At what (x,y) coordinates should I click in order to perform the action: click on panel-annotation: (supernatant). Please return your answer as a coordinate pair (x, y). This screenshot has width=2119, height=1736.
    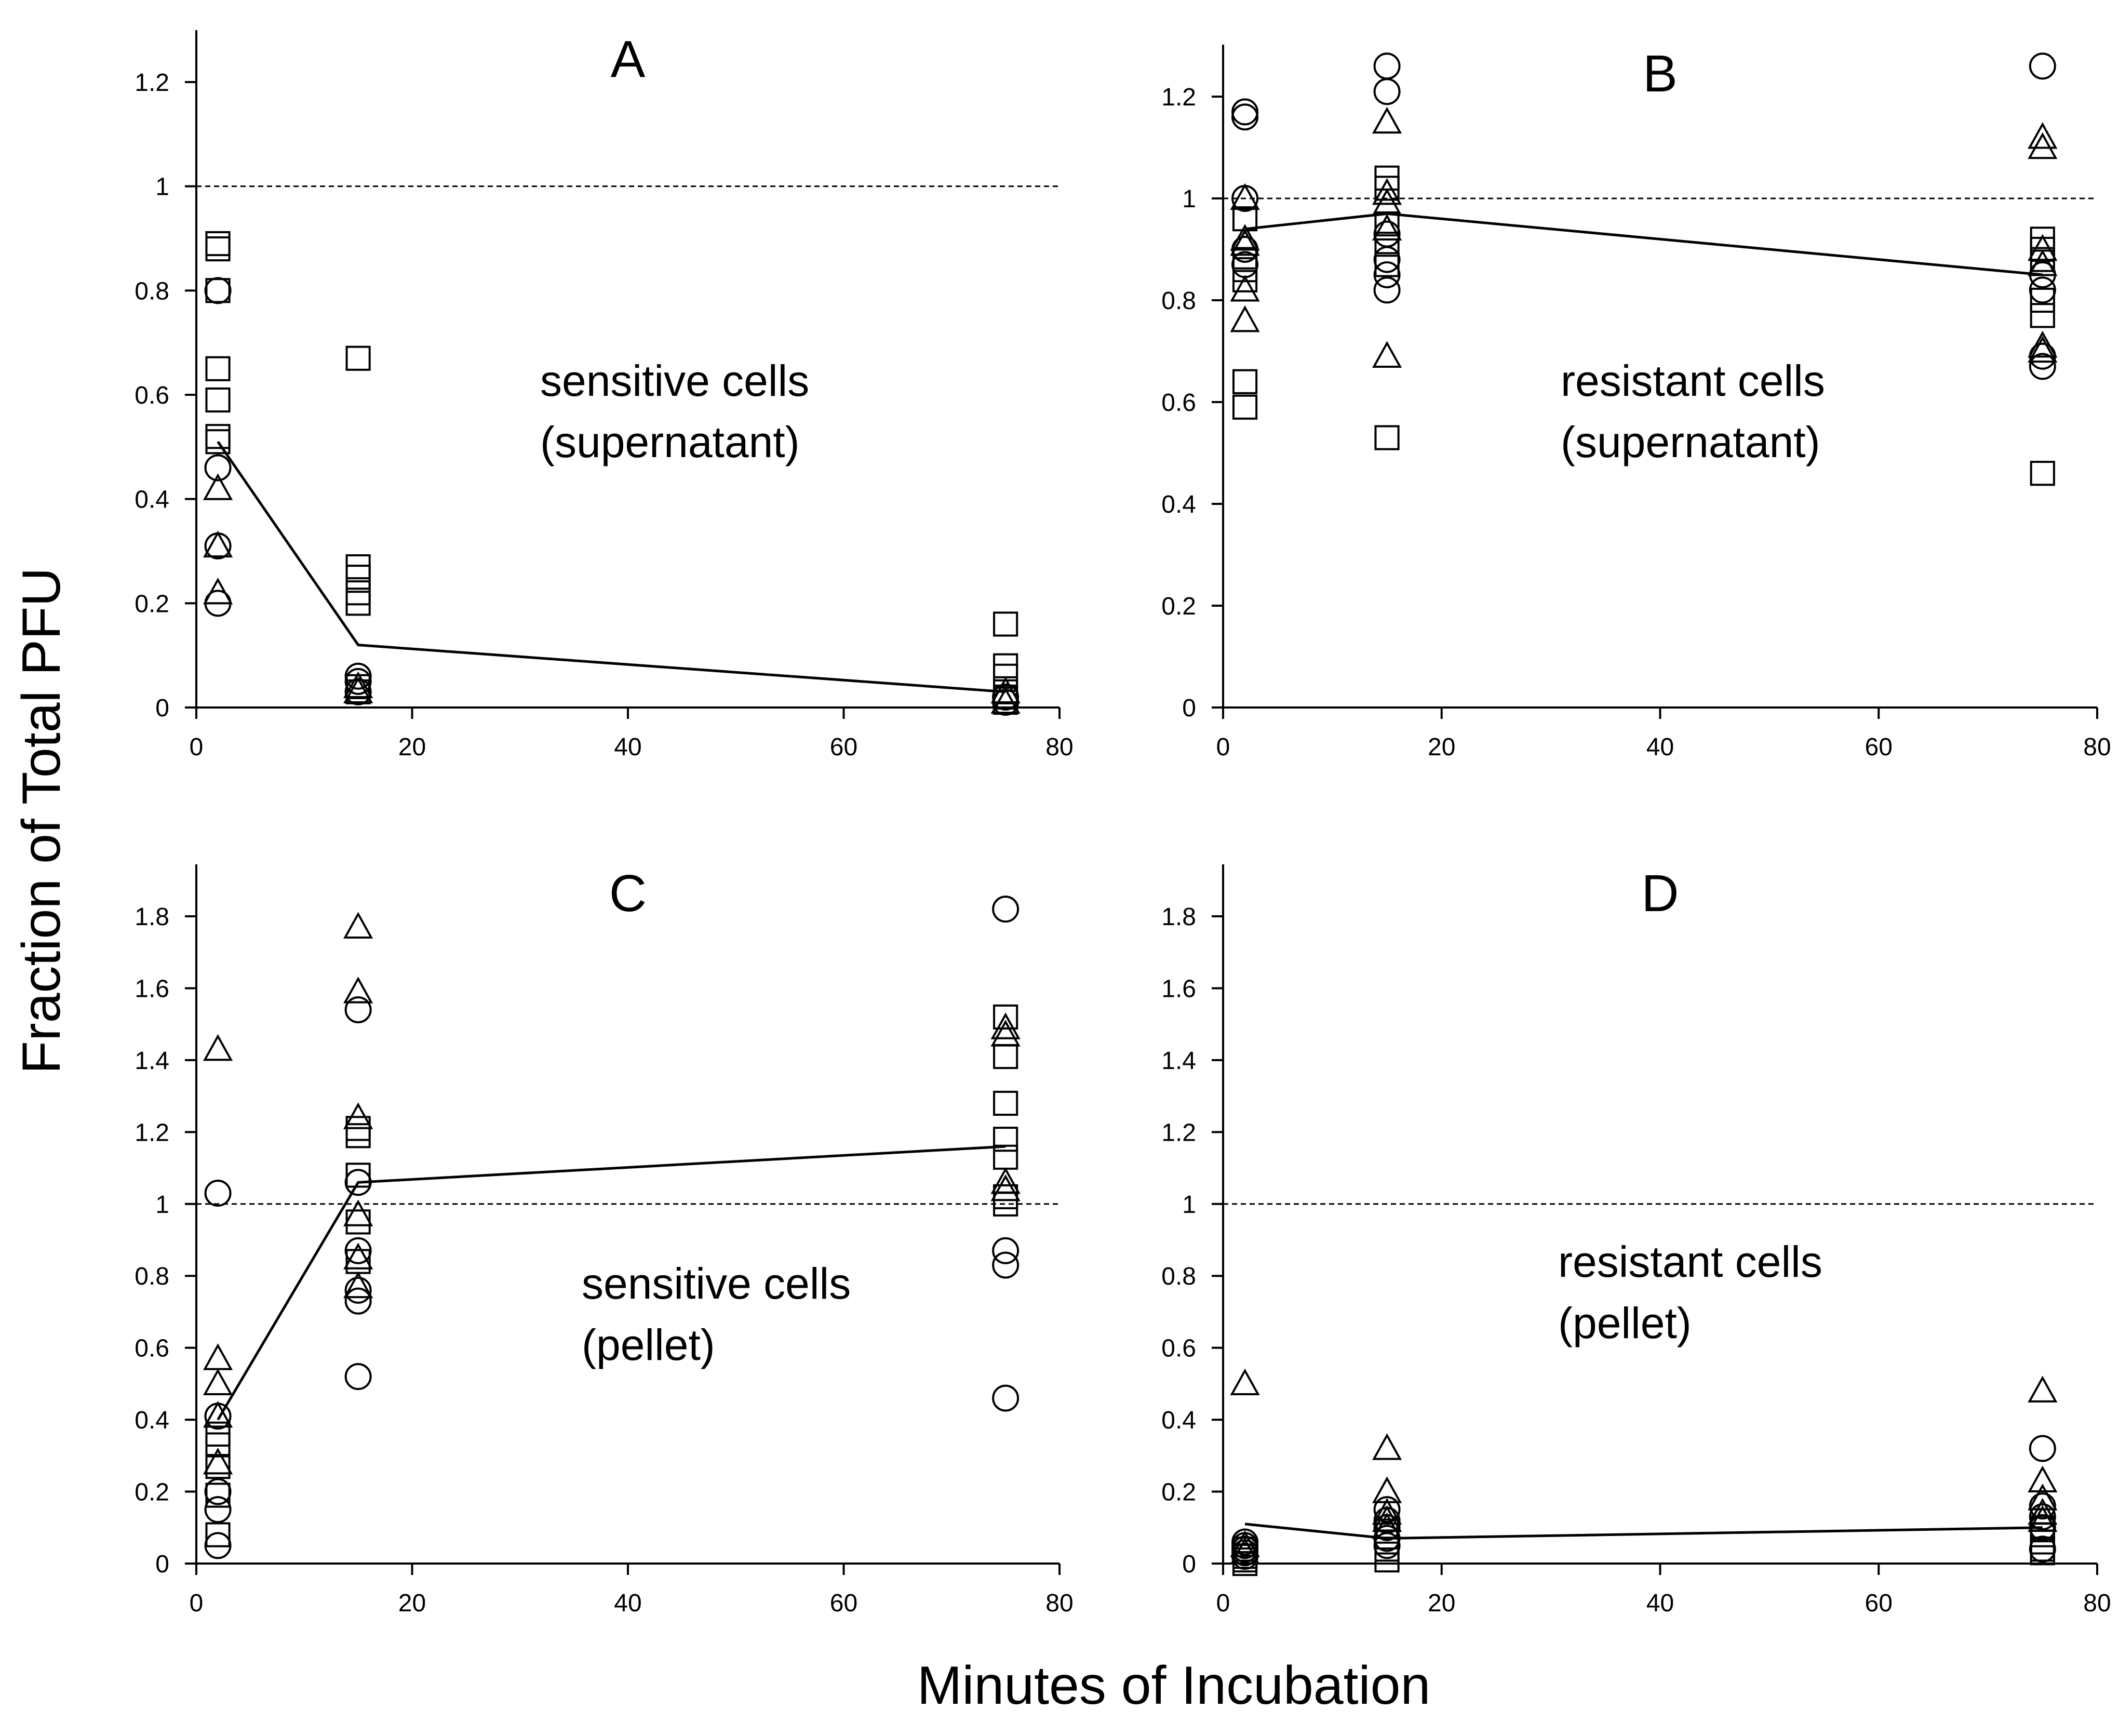
    Looking at the image, I should click on (1691, 442).